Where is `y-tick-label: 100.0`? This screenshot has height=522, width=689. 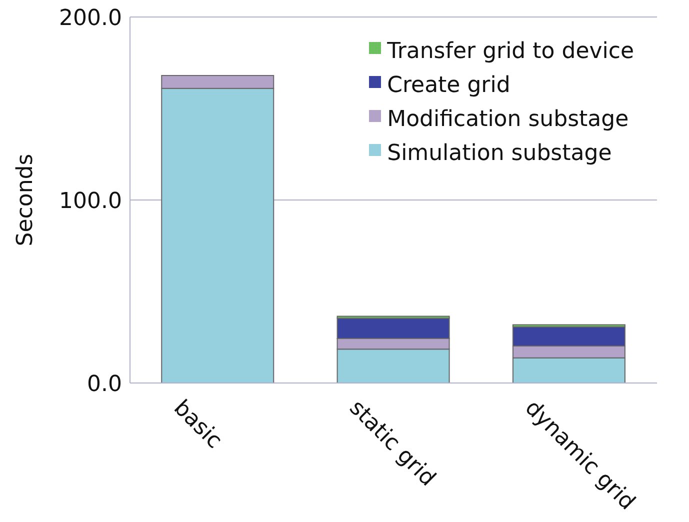 y-tick-label: 100.0 is located at coordinates (90, 201).